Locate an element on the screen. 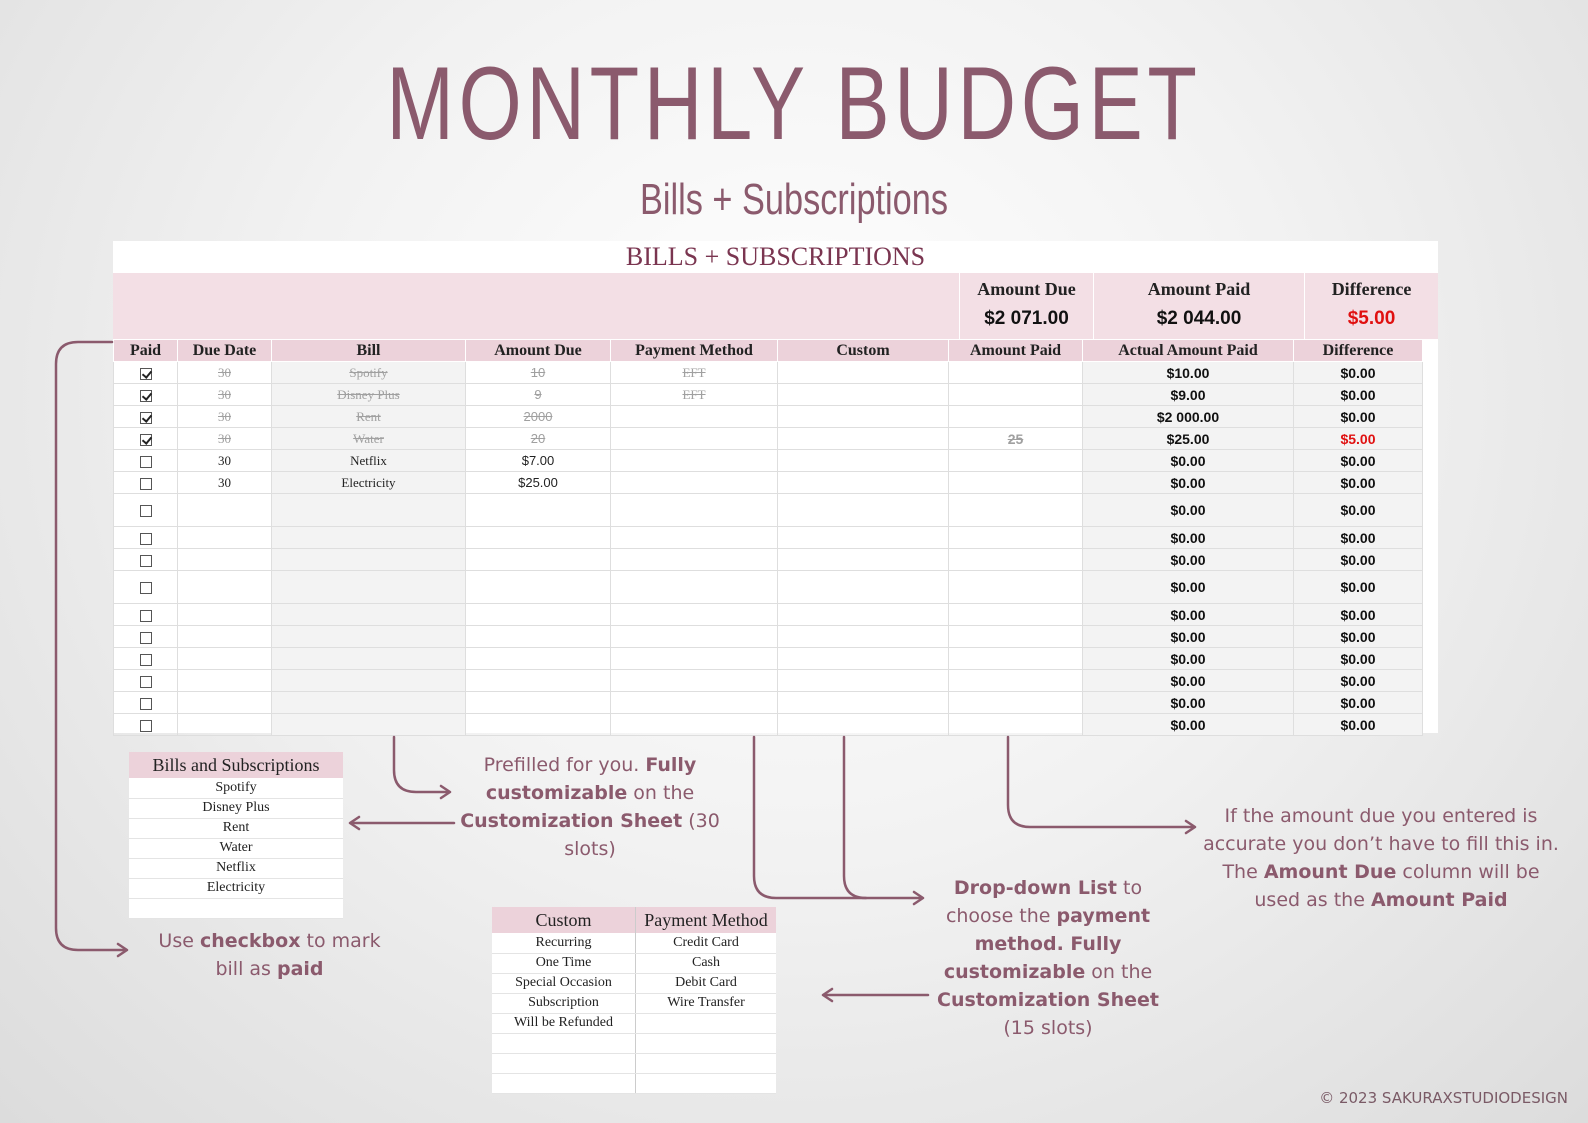 This screenshot has width=1588, height=1123. actual-amount-paid-cell: $25.00 is located at coordinates (1188, 438).